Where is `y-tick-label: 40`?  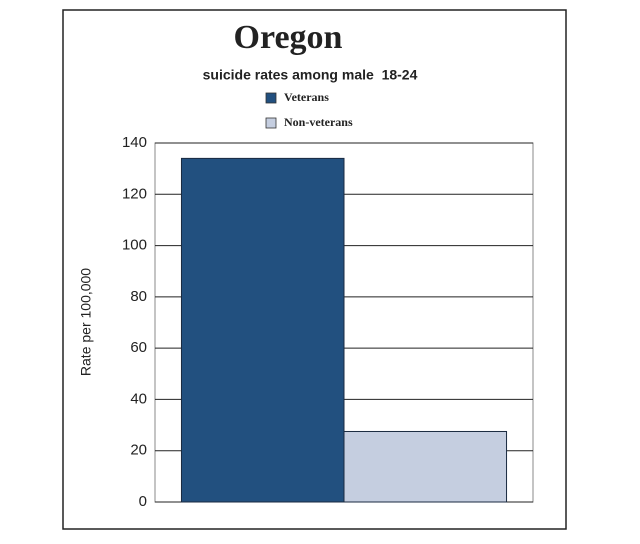
y-tick-label: 40 is located at coordinates (138, 398).